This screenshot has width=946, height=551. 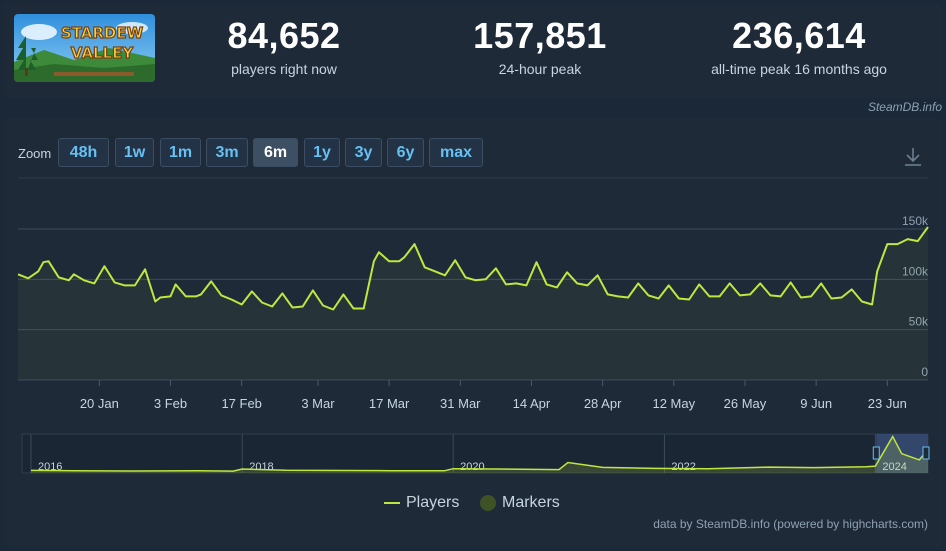 What do you see at coordinates (405, 152) in the screenshot?
I see `zoom-6y-button: 6y` at bounding box center [405, 152].